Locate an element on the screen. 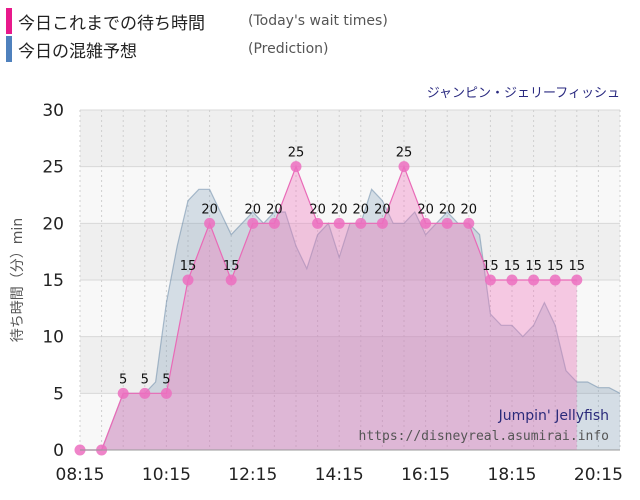  y-tick-label: 20 is located at coordinates (53, 224).